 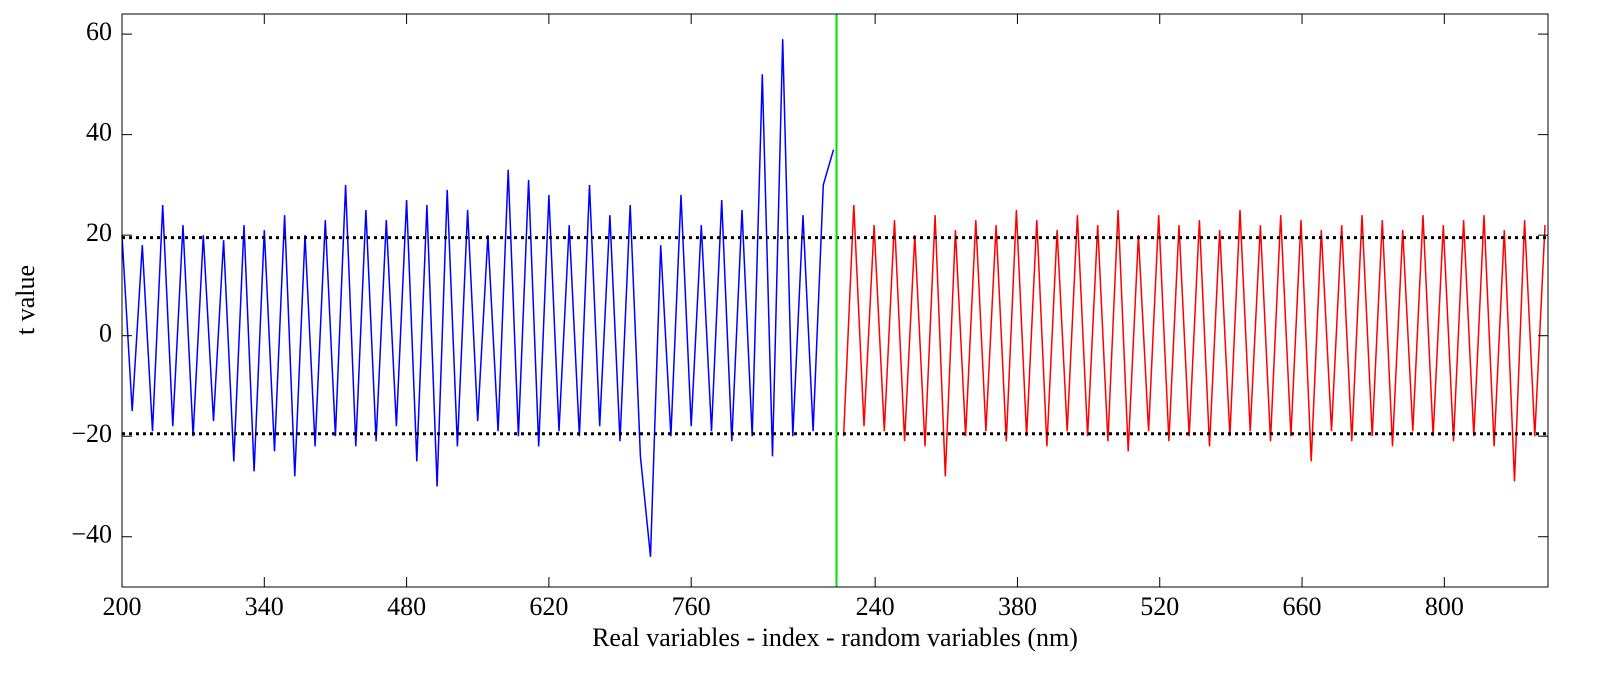 What do you see at coordinates (875, 606) in the screenshot?
I see `x-tick-label: 240` at bounding box center [875, 606].